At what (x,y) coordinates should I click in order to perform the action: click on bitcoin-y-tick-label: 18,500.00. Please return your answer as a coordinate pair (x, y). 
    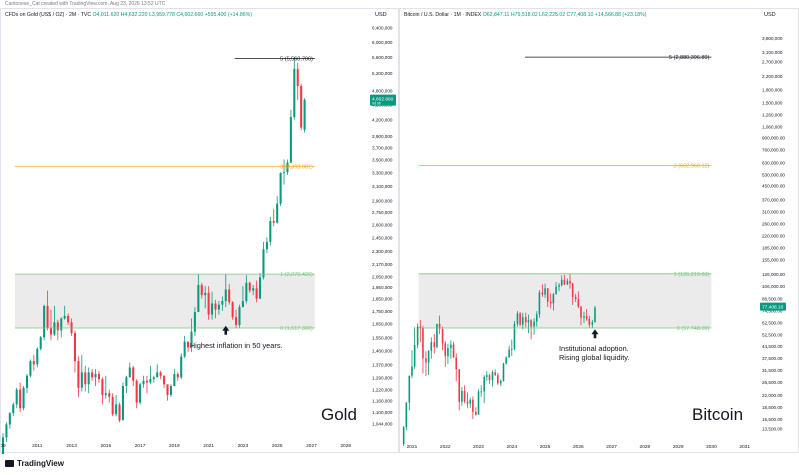
    Looking at the image, I should click on (772, 407).